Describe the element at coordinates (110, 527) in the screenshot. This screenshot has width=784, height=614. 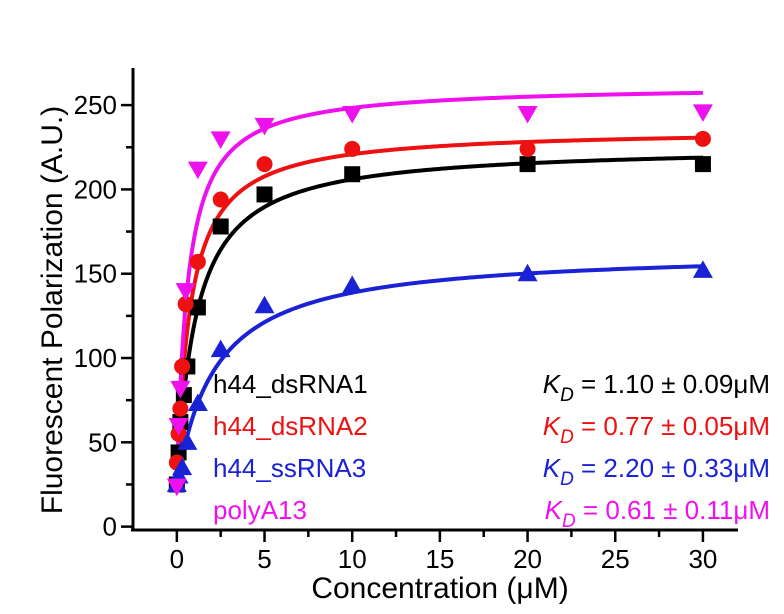
I see `y-tick-label: 0` at that location.